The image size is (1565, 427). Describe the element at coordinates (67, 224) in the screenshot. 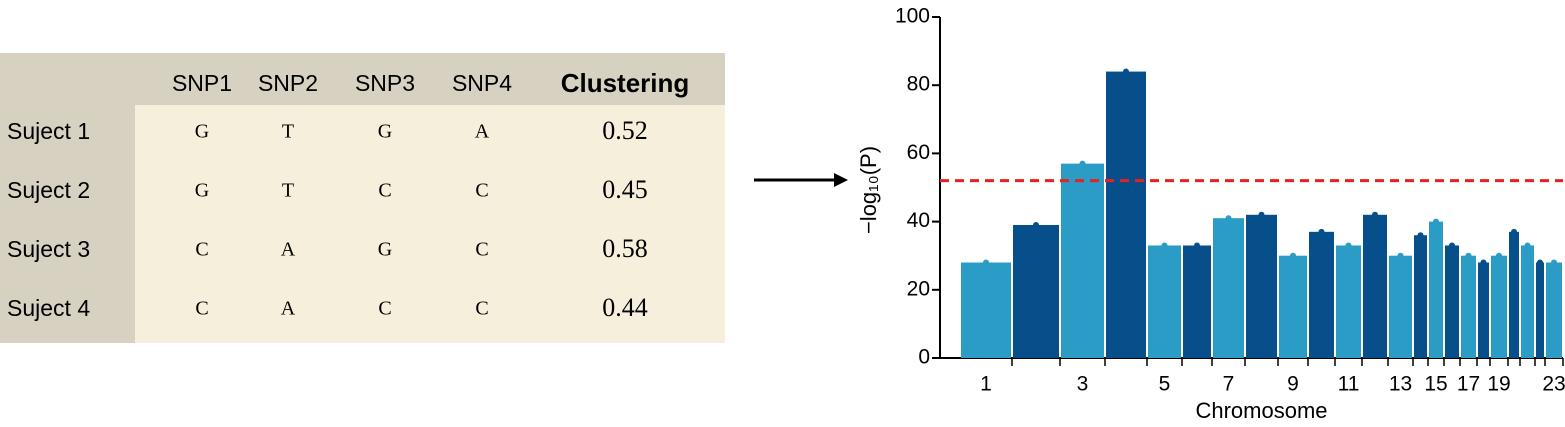

I see `table-label-bg` at that location.